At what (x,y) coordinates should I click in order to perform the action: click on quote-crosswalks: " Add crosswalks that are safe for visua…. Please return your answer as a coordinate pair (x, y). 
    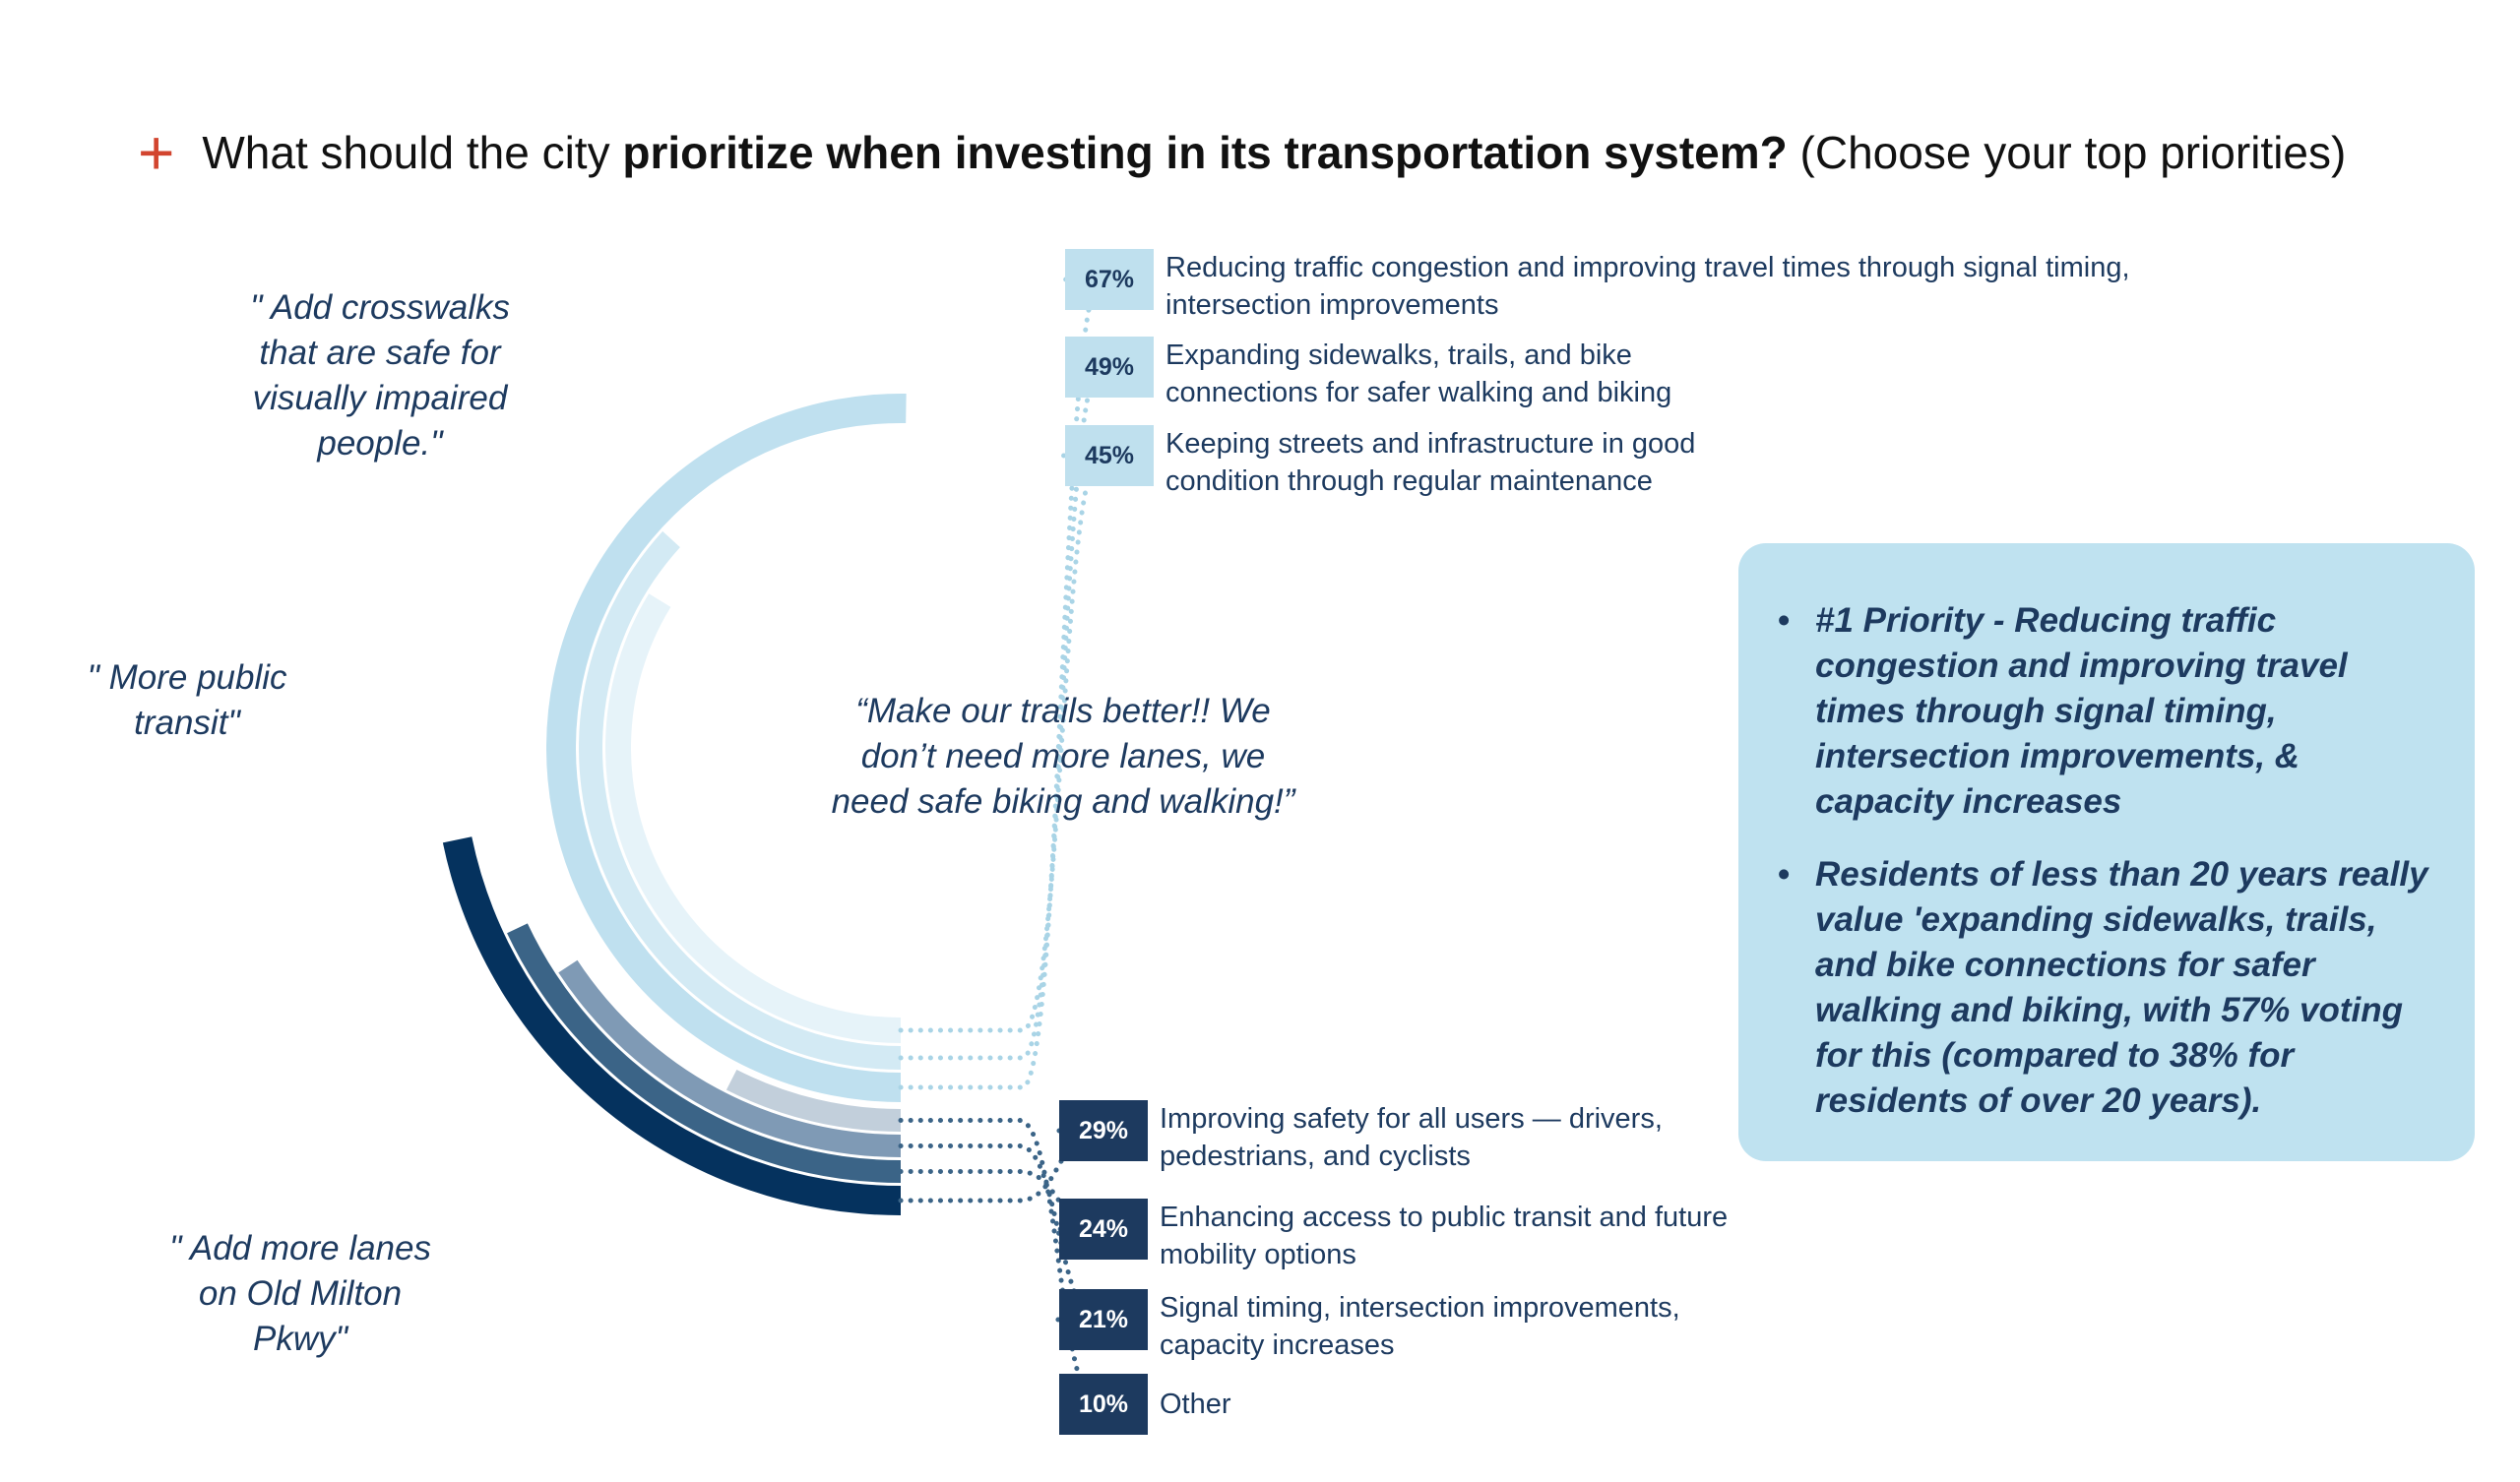
    Looking at the image, I should click on (380, 375).